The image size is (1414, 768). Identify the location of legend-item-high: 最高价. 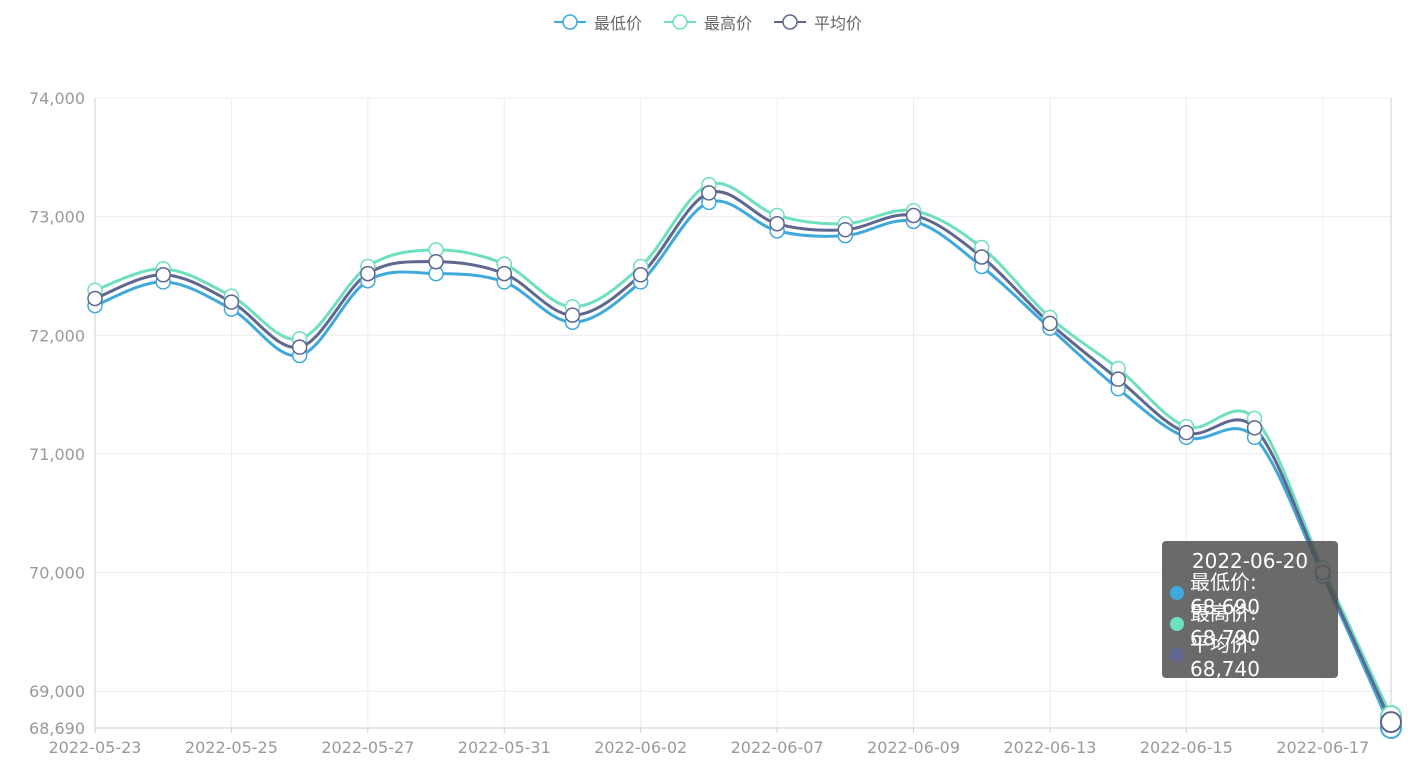
(707, 22).